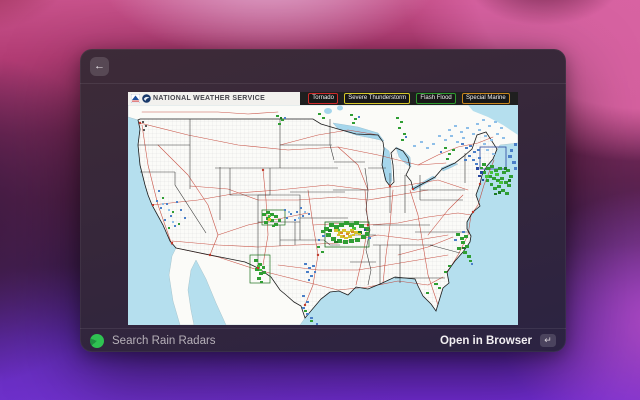 The image size is (640, 400). What do you see at coordinates (146, 98) in the screenshot?
I see `noaa-logo-icon` at bounding box center [146, 98].